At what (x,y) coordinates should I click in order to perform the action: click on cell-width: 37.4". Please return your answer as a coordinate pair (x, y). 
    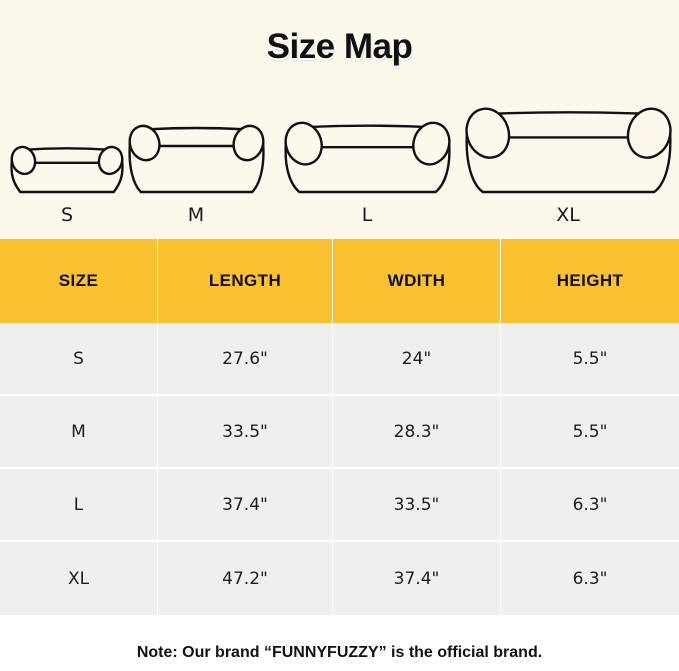
    Looking at the image, I should click on (417, 578).